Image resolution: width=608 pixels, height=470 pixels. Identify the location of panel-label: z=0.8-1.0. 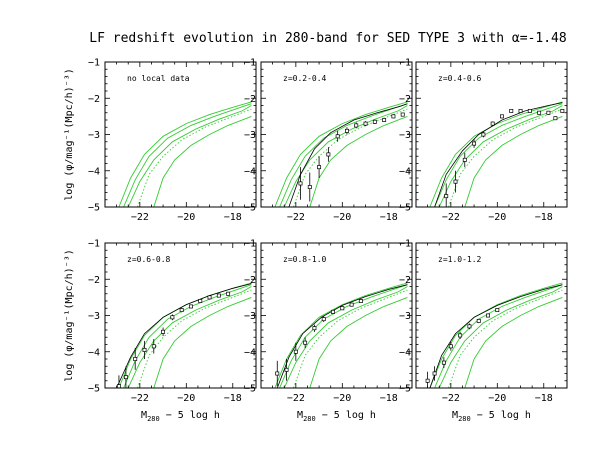
(305, 259).